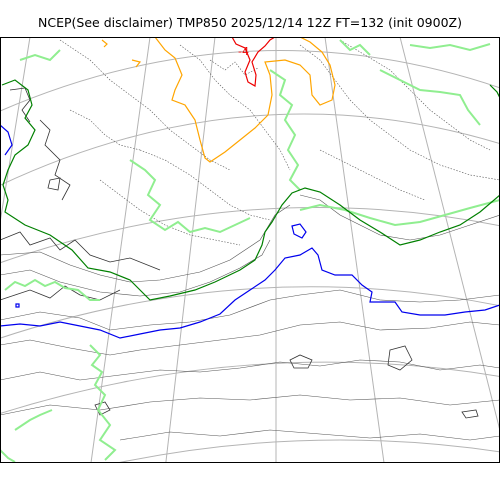 The width and height of the screenshot is (500, 500). What do you see at coordinates (243, 51) in the screenshot?
I see `contour-label: -4` at bounding box center [243, 51].